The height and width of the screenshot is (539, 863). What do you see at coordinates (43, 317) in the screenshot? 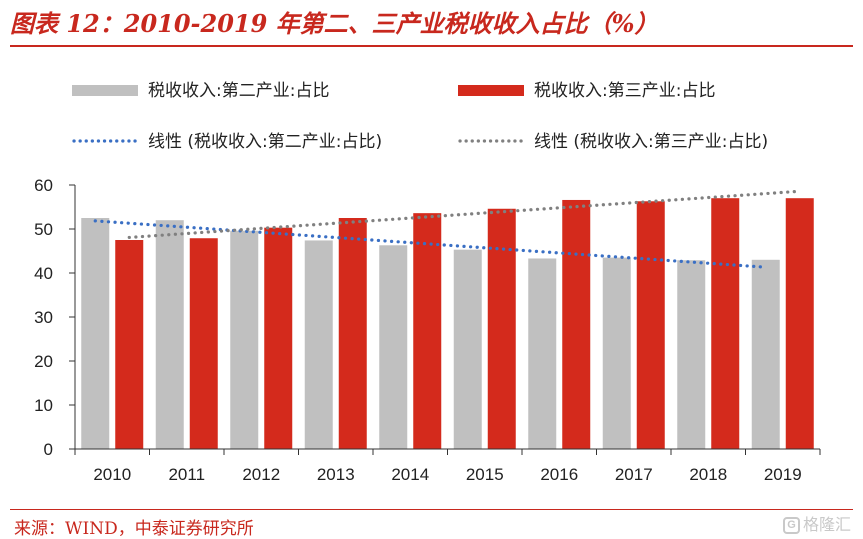
I see `y-tick-label-30: 30` at bounding box center [43, 317].